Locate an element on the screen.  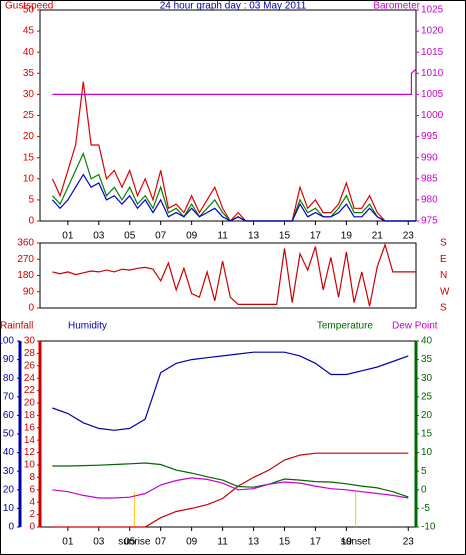
y-tick-label: 4 is located at coordinates (32, 502).